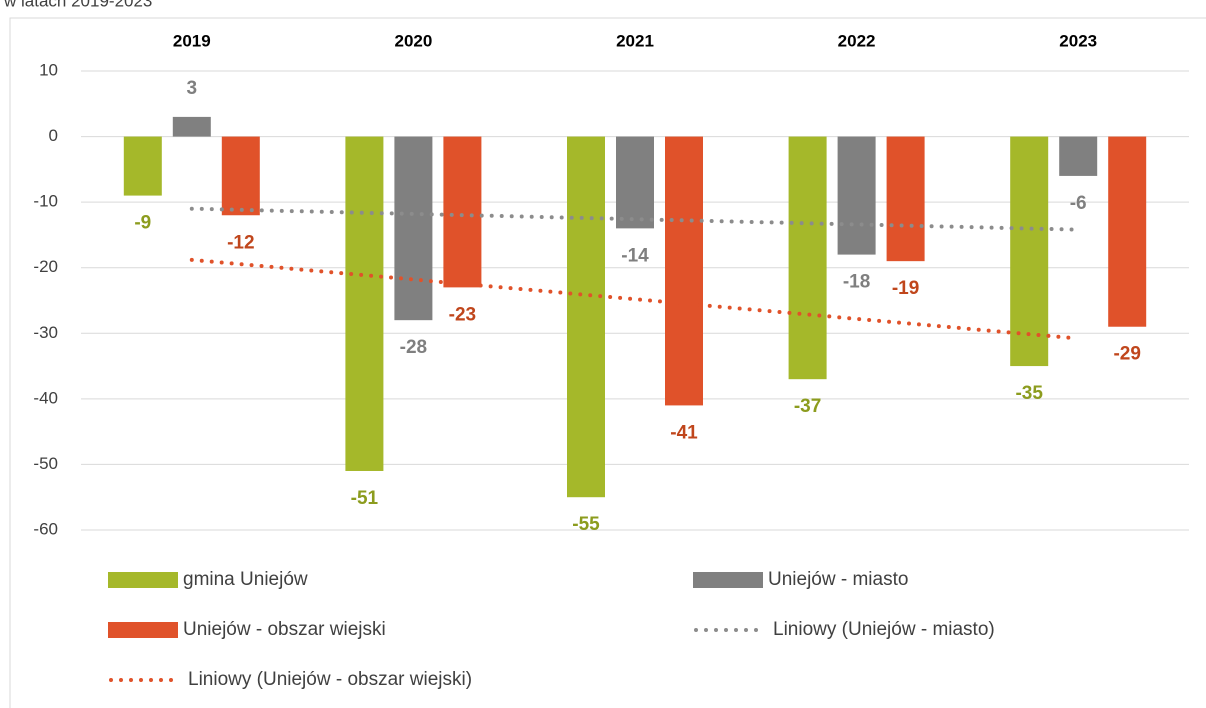  What do you see at coordinates (1029, 393) in the screenshot?
I see `data-label: -35` at bounding box center [1029, 393].